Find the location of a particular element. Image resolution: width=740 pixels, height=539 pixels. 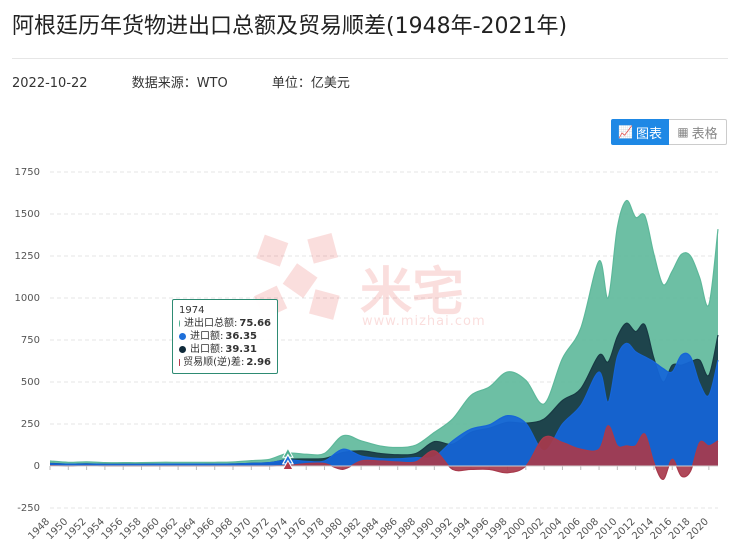

tooltip-row-total: 进出口总额: 75.66 is located at coordinates (225, 323).